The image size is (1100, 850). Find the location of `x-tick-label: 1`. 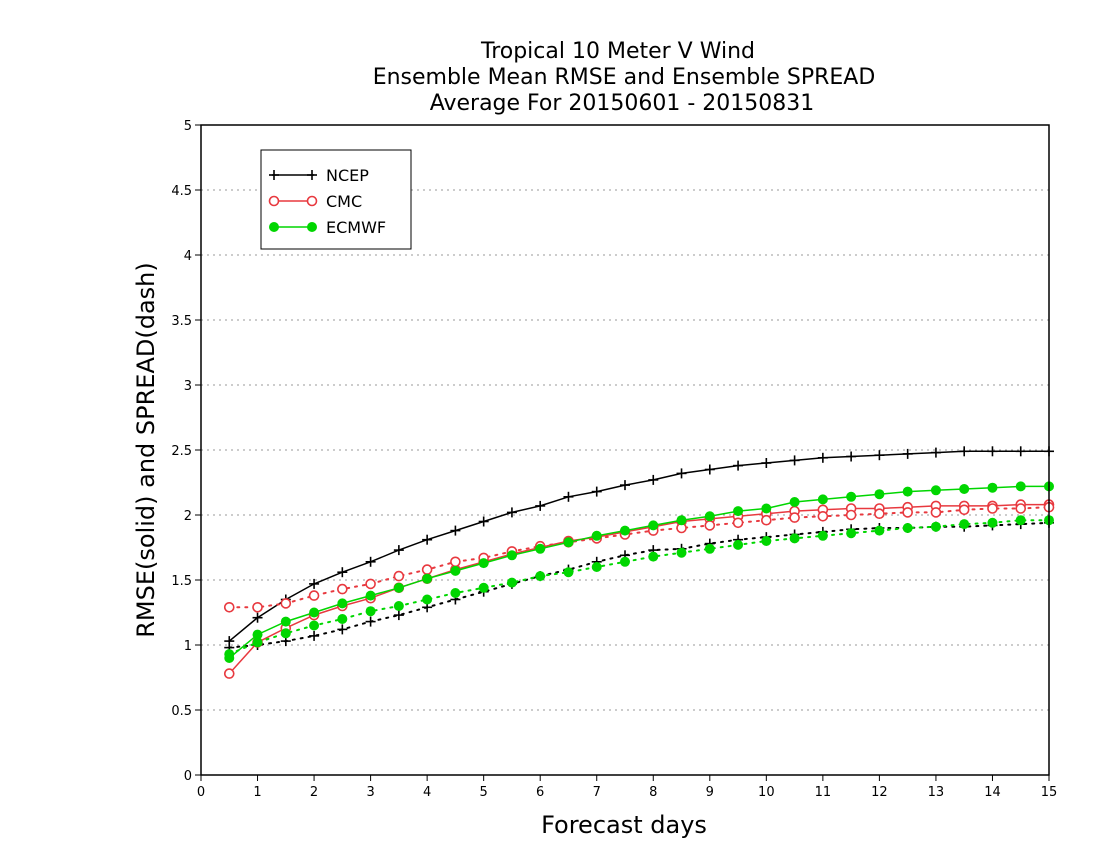

x-tick-label: 1 is located at coordinates (257, 792).